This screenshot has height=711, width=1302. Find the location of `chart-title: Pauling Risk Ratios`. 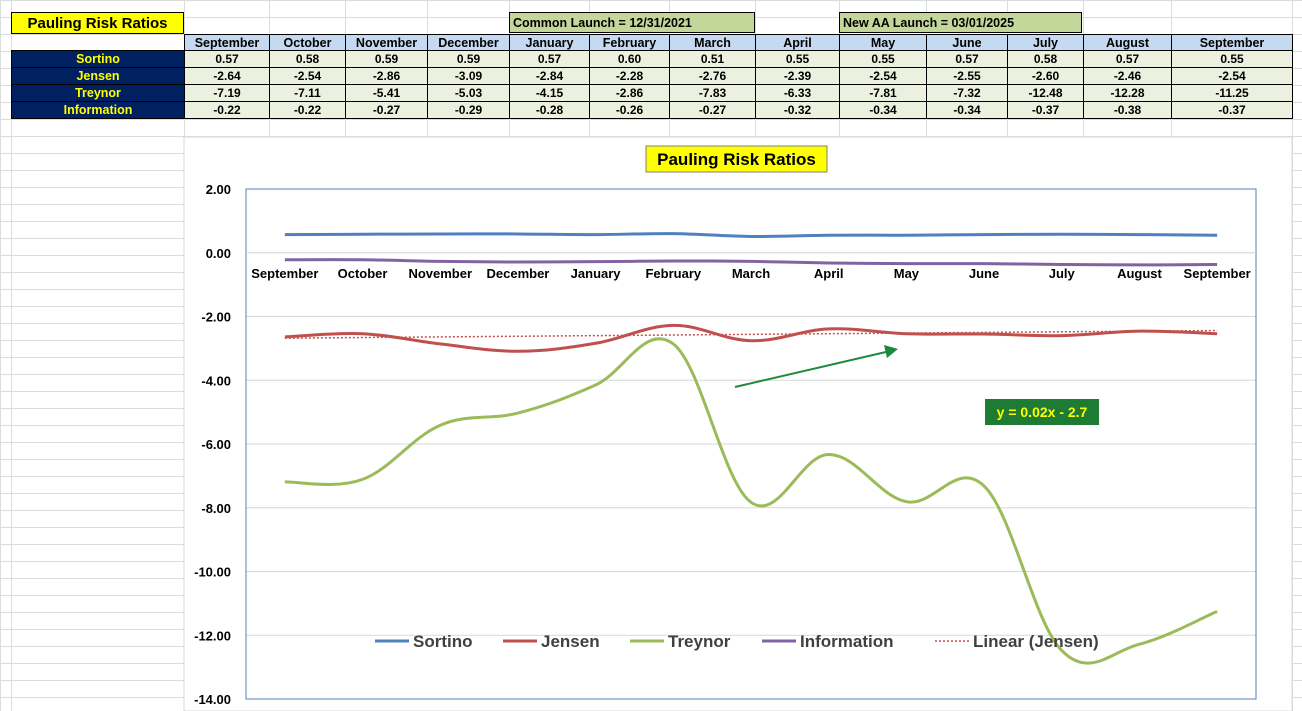

chart-title: Pauling Risk Ratios is located at coordinates (736, 159).